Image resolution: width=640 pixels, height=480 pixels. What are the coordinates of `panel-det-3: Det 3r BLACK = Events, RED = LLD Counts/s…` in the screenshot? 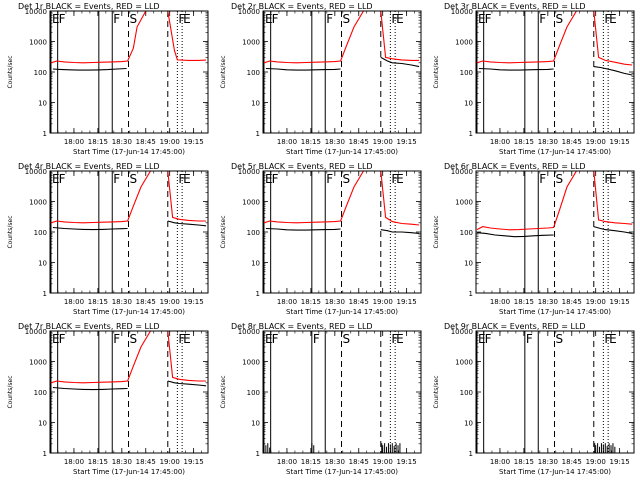 It's located at (534, 79).